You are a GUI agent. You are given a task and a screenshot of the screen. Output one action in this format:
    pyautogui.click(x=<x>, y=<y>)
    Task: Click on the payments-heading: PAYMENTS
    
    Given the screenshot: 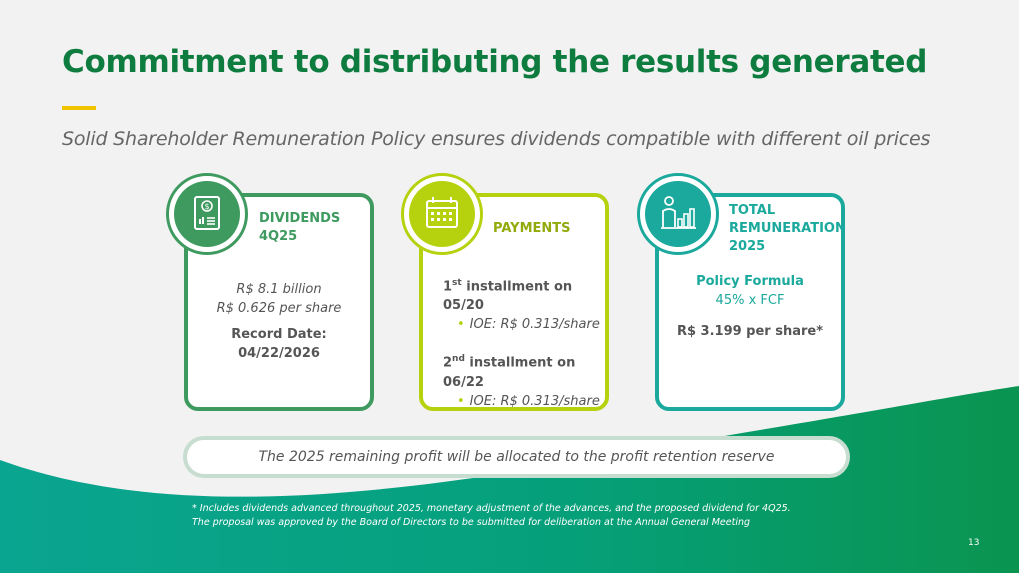 What is the action you would take?
    pyautogui.click(x=532, y=228)
    